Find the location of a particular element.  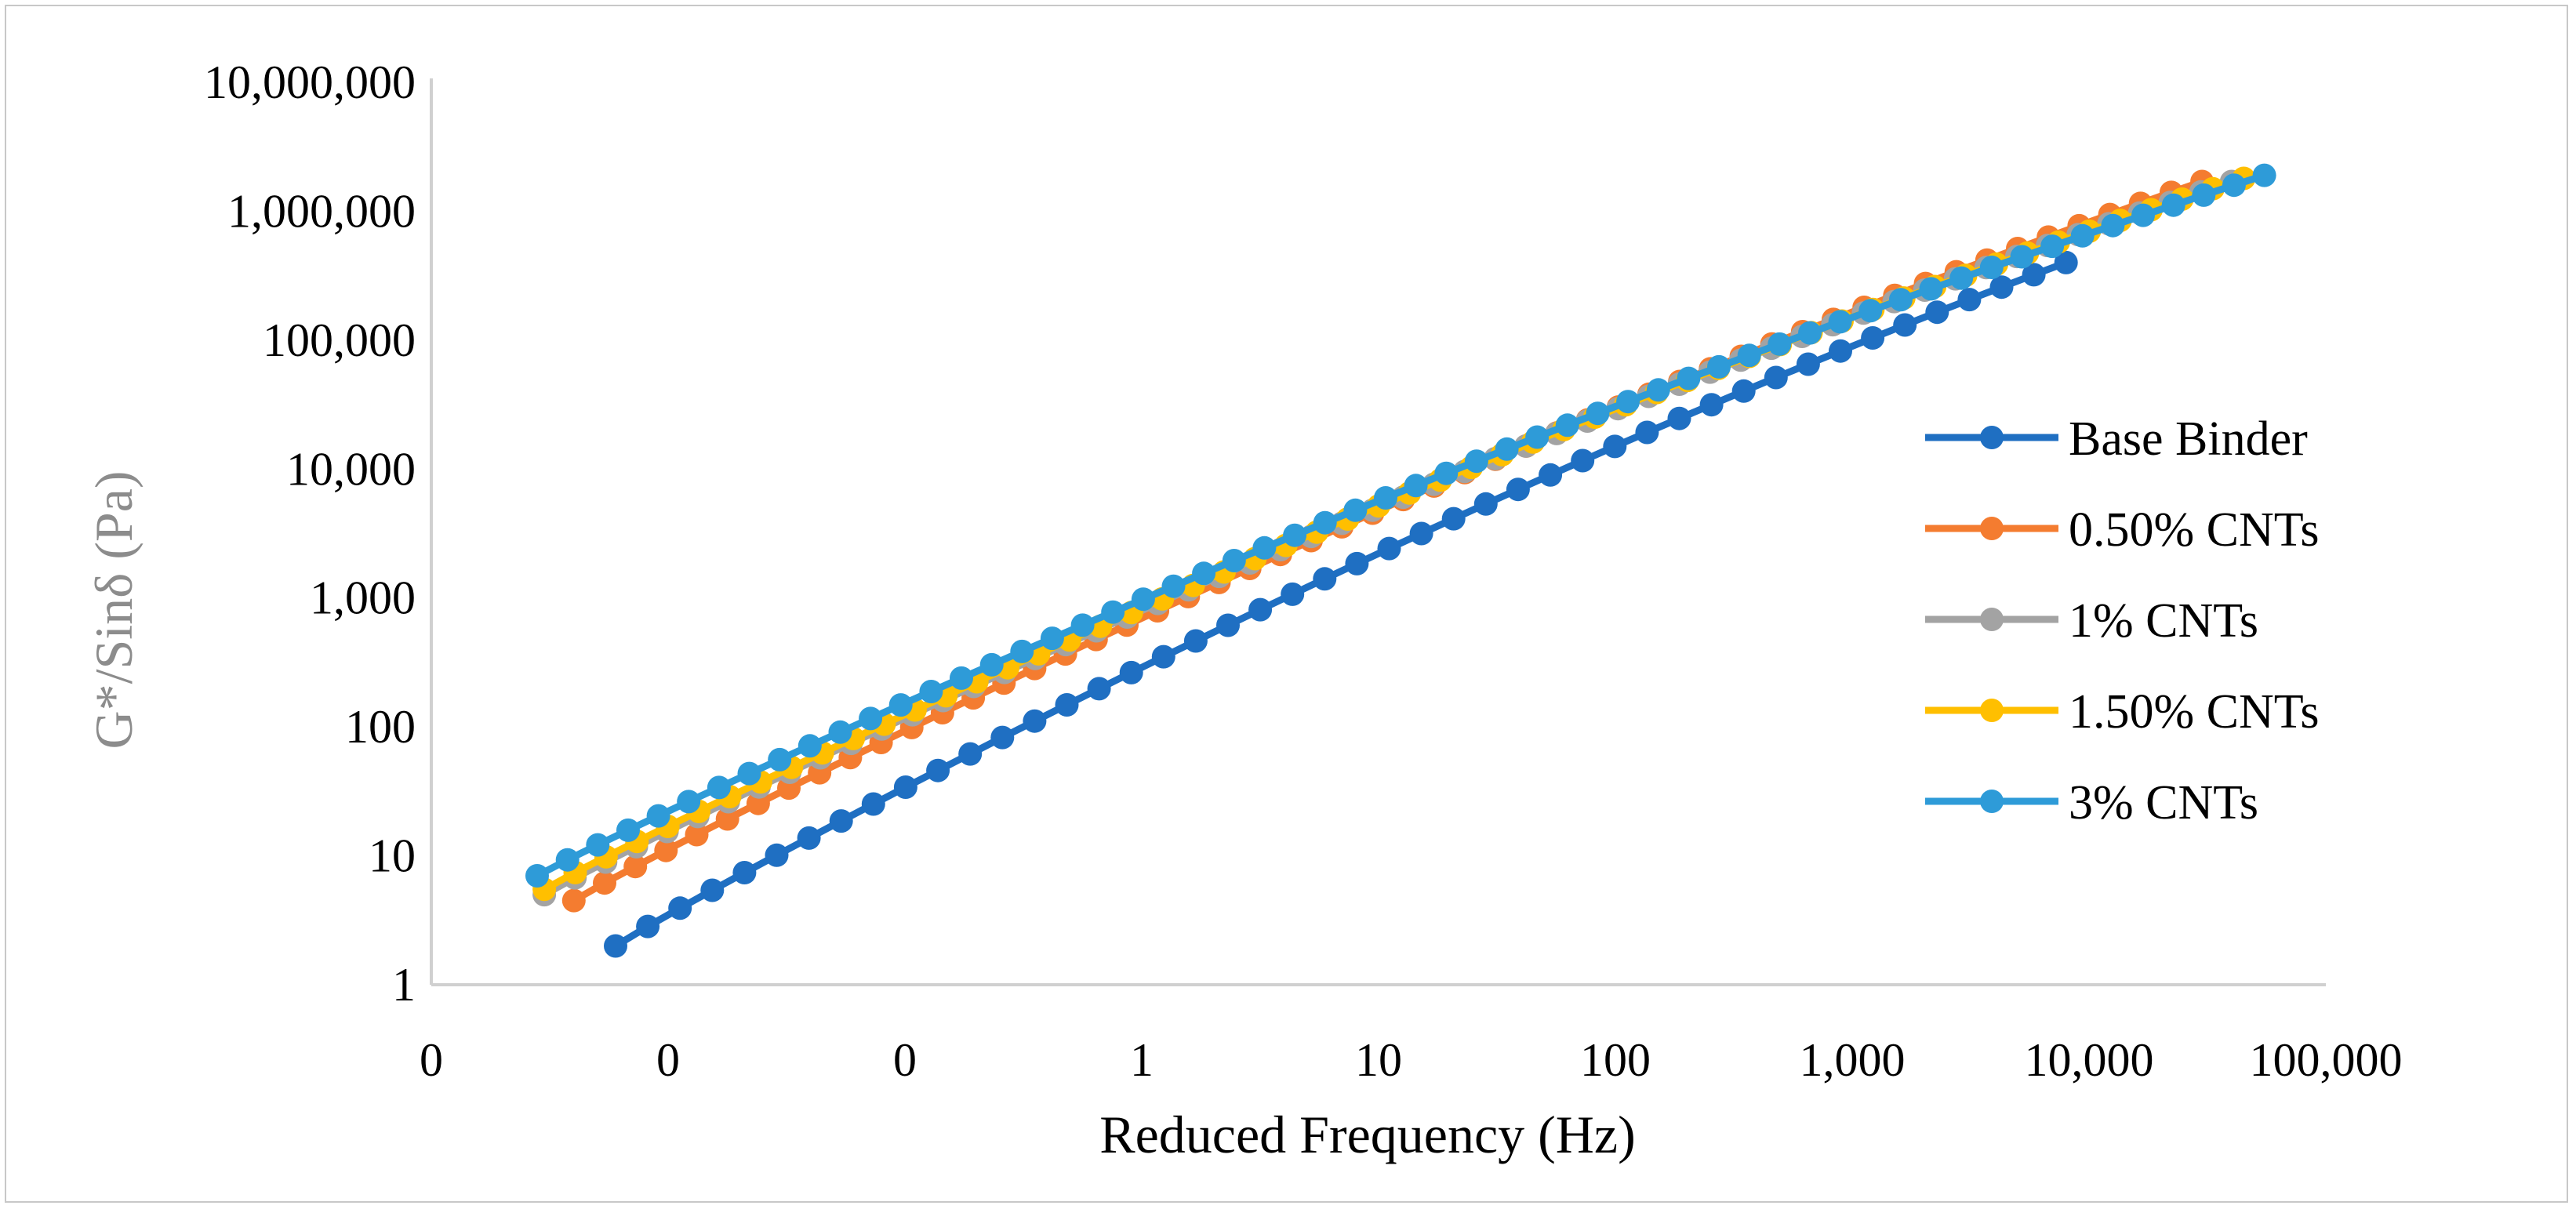

legend-item: 1% CNTs is located at coordinates (2091, 621).